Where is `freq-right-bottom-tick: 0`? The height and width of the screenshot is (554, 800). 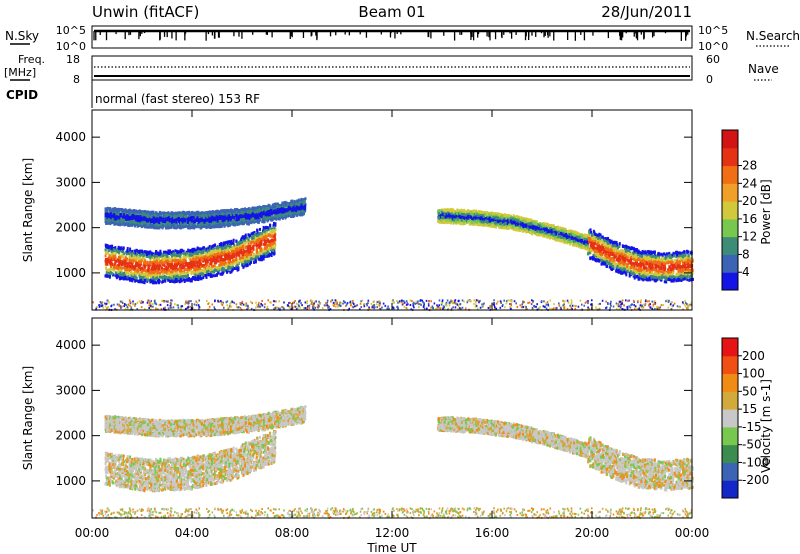
freq-right-bottom-tick: 0 is located at coordinates (709, 79).